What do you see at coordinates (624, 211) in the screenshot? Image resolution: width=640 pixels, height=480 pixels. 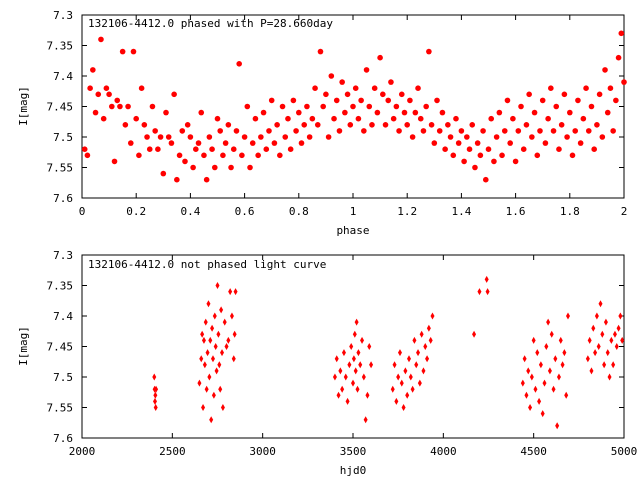 I see `x-tick-label: 2` at bounding box center [624, 211].